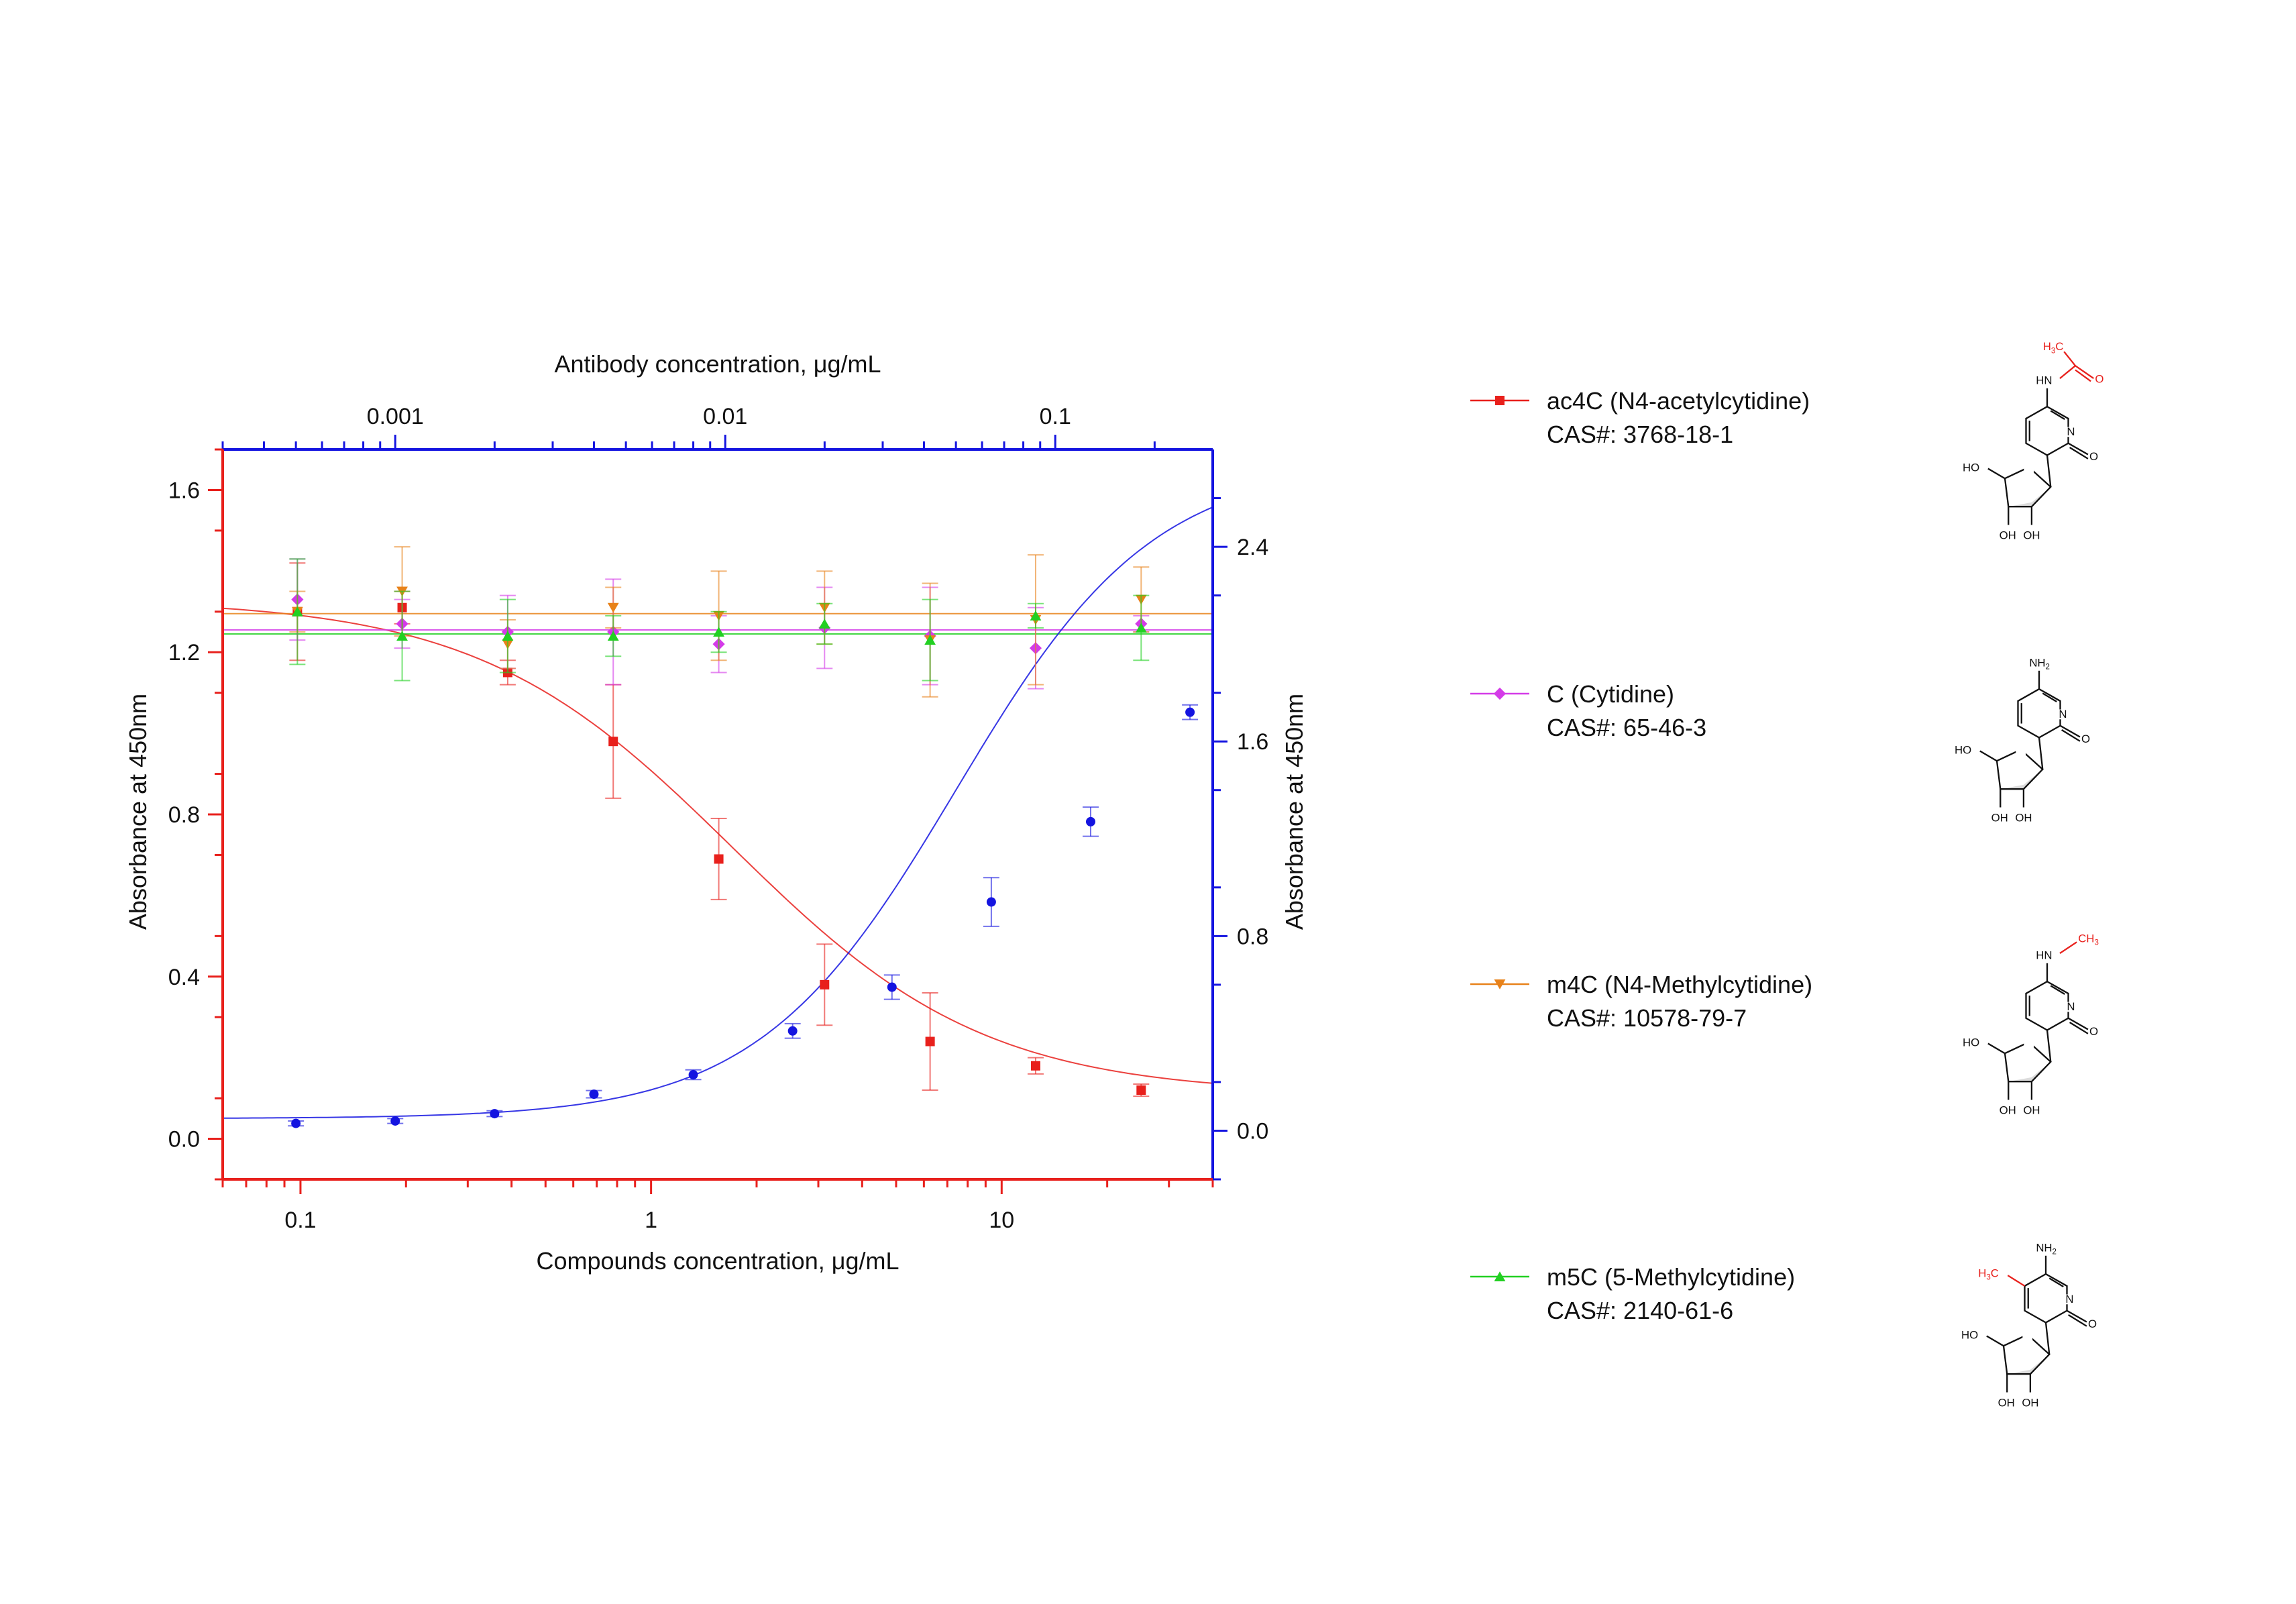 The height and width of the screenshot is (1604, 2296). I want to click on right-axis-tick-label: 0.8, so click(1252, 936).